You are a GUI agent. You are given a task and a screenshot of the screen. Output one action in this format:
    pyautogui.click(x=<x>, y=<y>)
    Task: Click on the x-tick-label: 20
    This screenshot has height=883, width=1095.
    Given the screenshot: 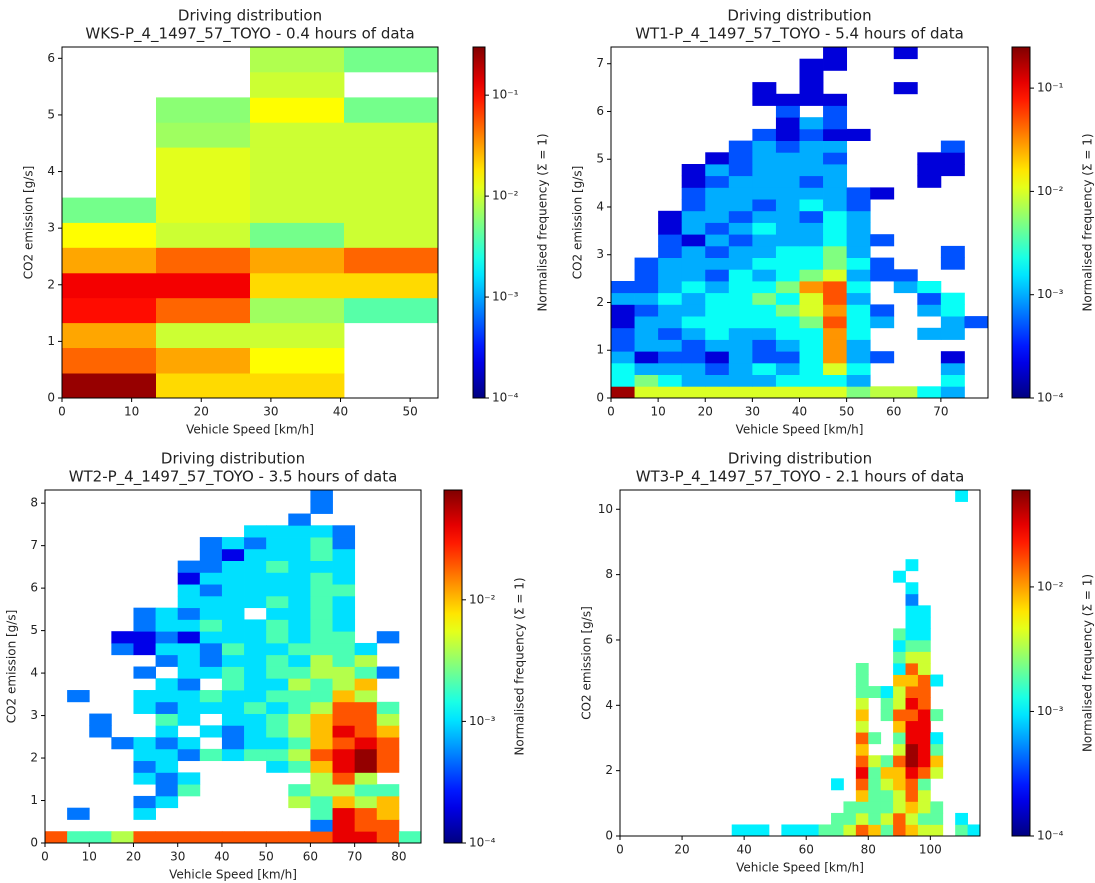 What is the action you would take?
    pyautogui.click(x=133, y=857)
    